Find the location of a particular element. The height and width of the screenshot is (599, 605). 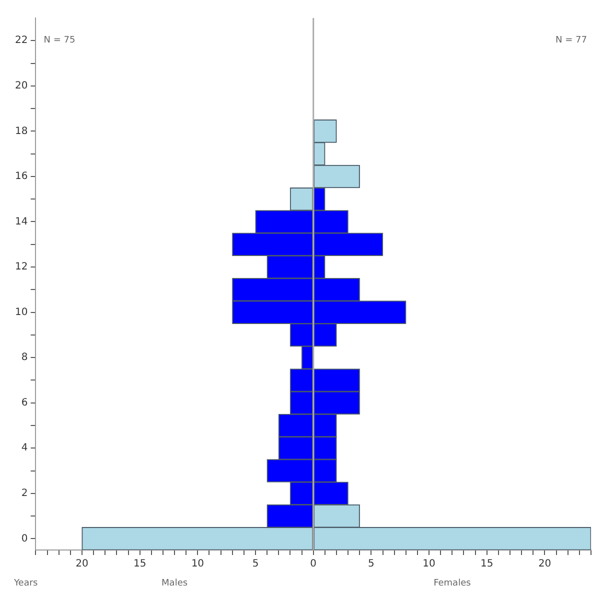

y-tick-label: 16 is located at coordinates (21, 176).